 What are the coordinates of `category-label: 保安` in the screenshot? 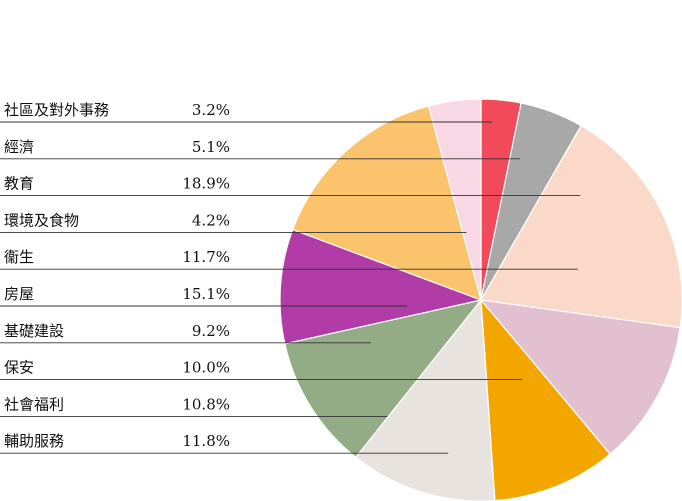 It's located at (19, 368).